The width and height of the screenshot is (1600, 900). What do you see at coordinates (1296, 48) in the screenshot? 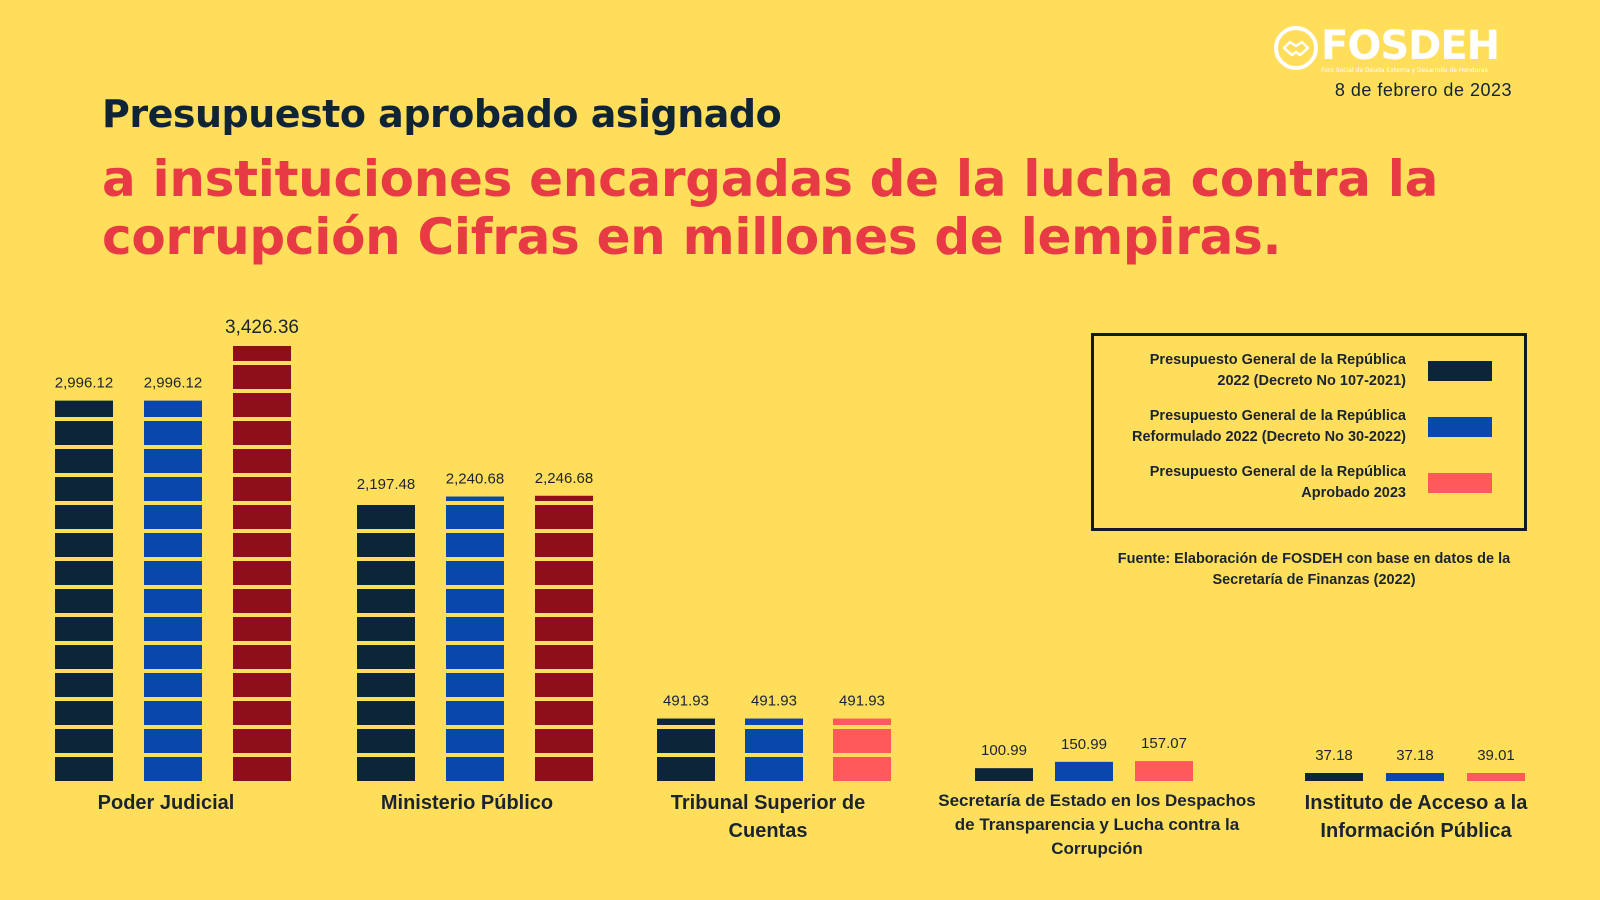
I see `handshake-icon` at bounding box center [1296, 48].